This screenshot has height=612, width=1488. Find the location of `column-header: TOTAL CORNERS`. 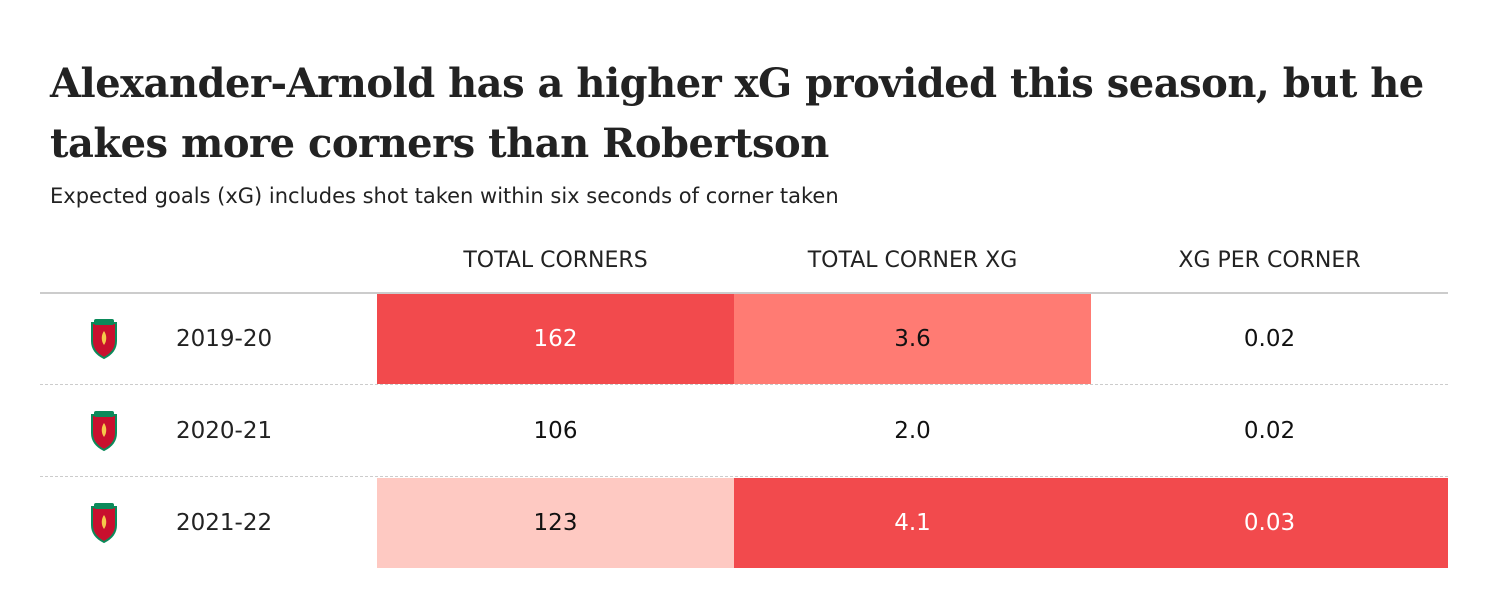

column-header: TOTAL CORNERS is located at coordinates (555, 260).